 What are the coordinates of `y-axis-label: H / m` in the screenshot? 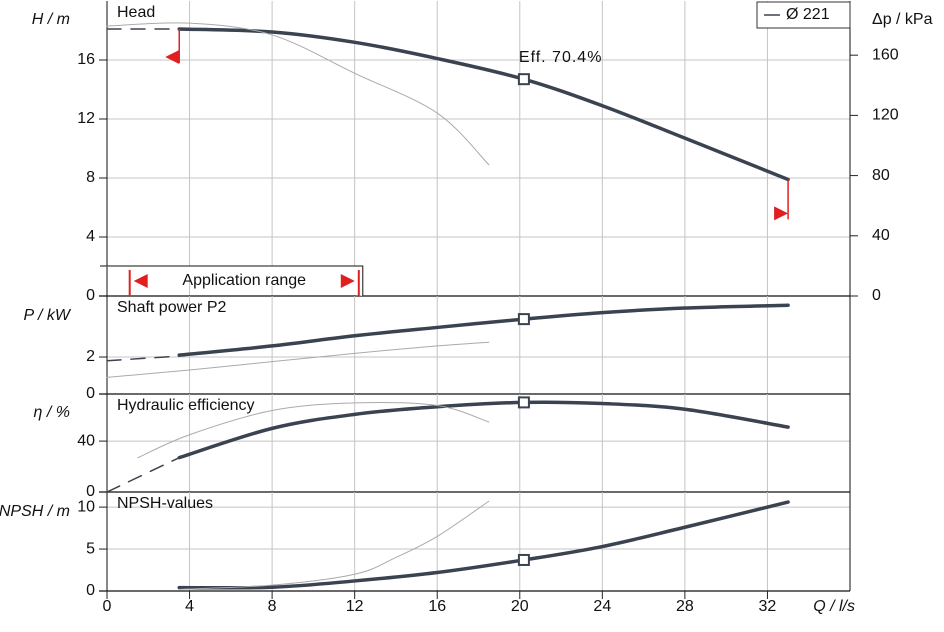 It's located at (51, 19).